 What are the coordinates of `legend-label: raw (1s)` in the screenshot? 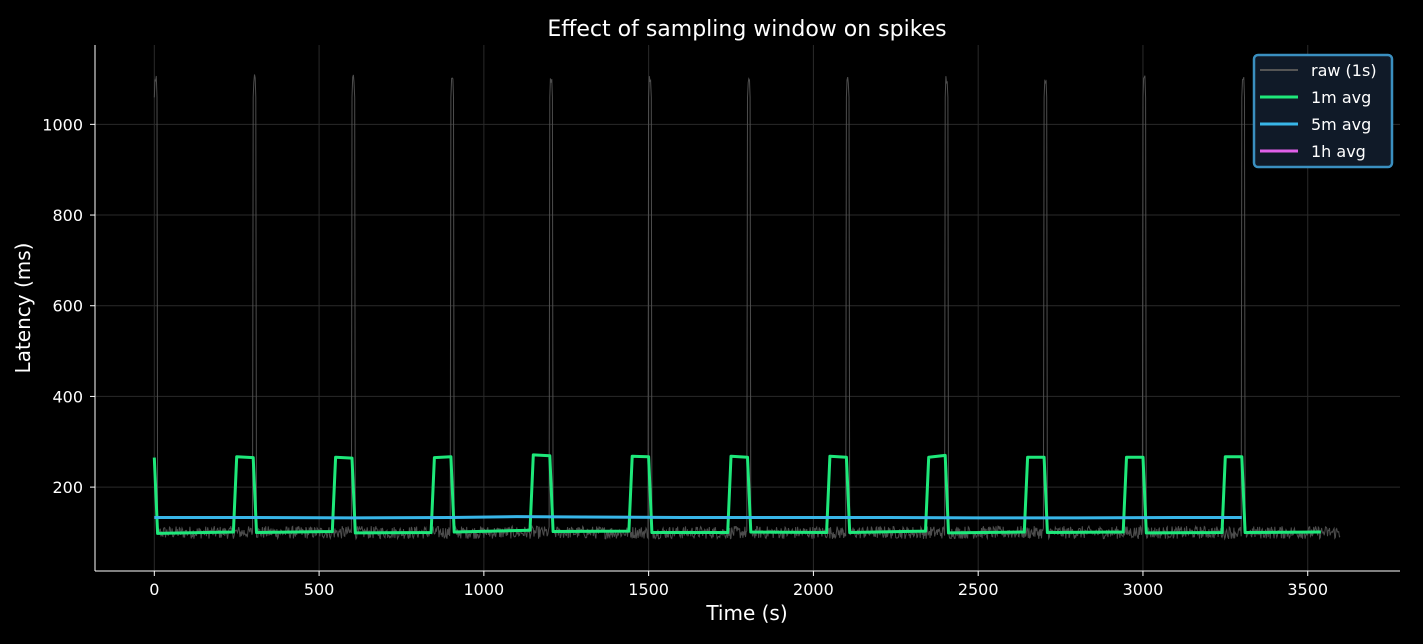 It's located at (1344, 70).